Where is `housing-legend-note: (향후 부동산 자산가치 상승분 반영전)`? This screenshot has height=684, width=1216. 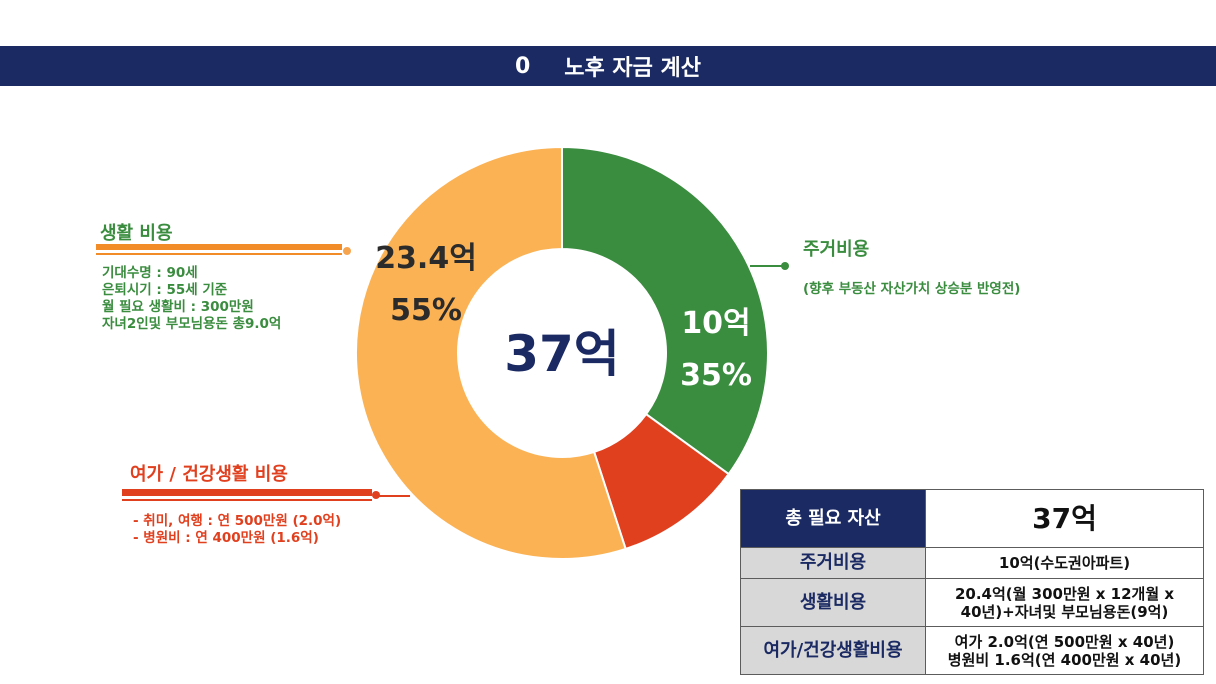 housing-legend-note: (향후 부동산 자산가치 상승분 반영전) is located at coordinates (912, 289).